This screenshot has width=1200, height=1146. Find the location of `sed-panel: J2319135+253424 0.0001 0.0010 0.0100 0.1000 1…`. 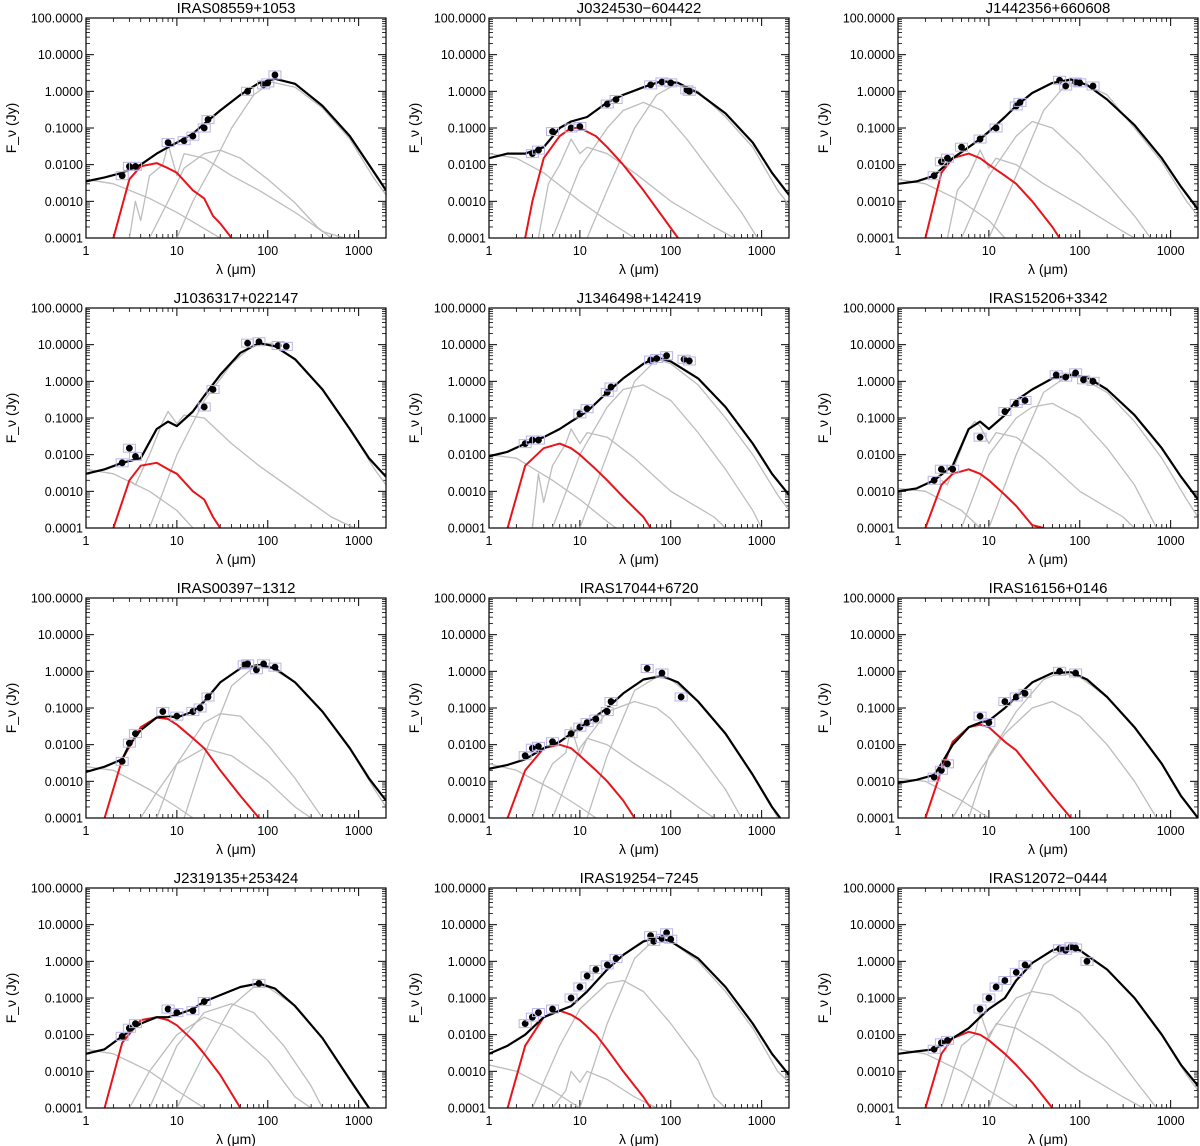

sed-panel: J2319135+253424 0.0001 0.0010 0.0100 0.1000 1… is located at coordinates (195, 1008).